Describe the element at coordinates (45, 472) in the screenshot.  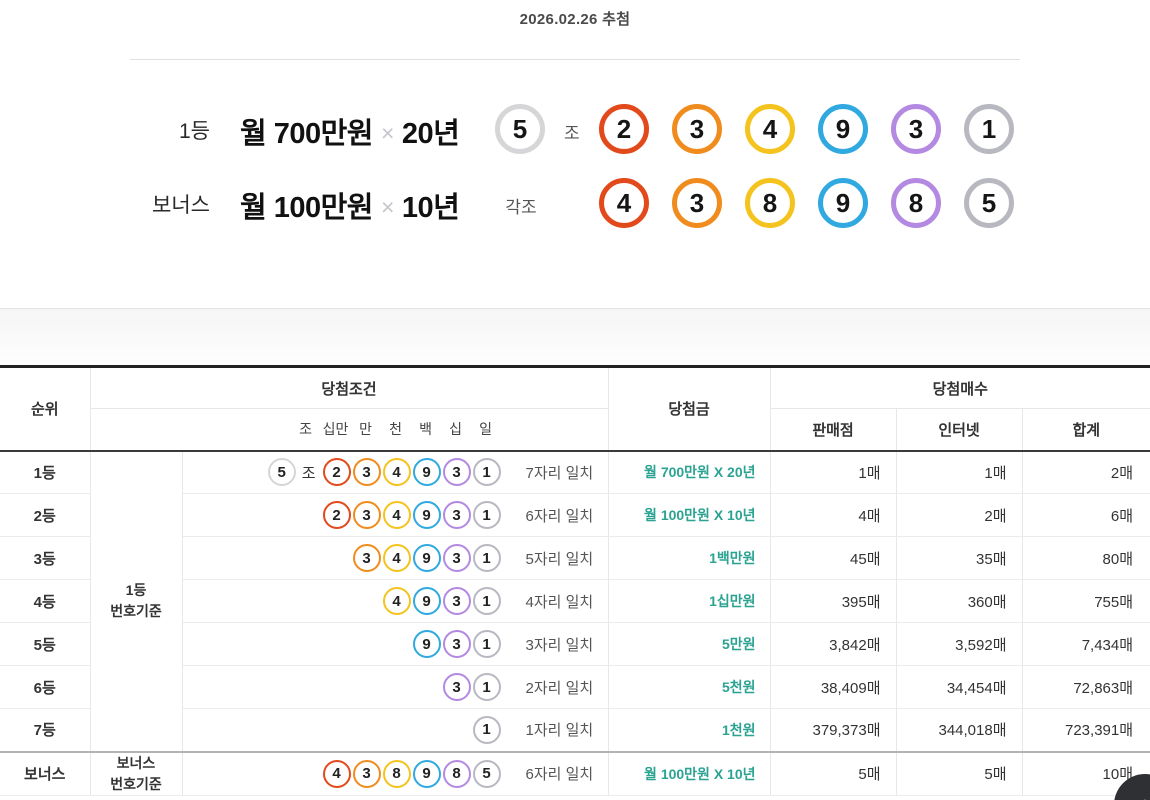
I see `rank-label: 1등` at that location.